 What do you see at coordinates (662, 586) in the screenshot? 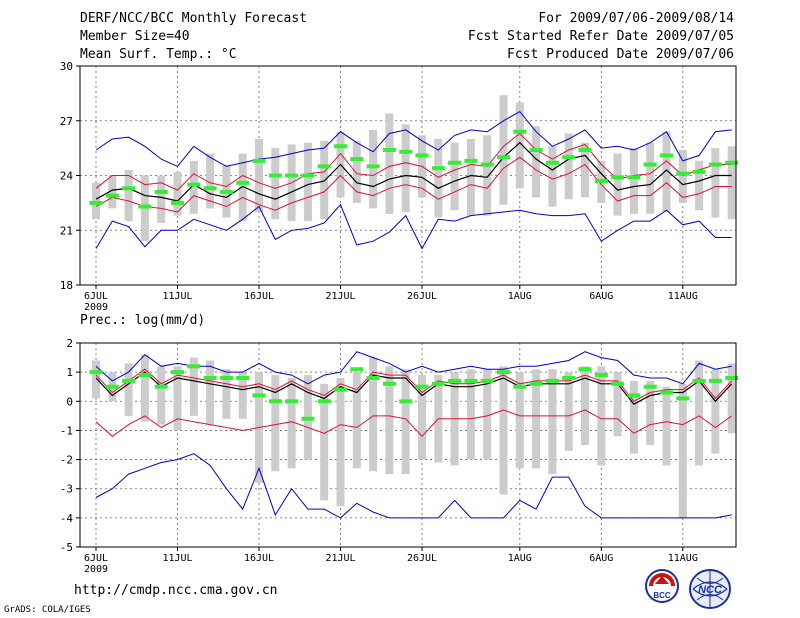
I see `bcc-logo: BCC` at bounding box center [662, 586].